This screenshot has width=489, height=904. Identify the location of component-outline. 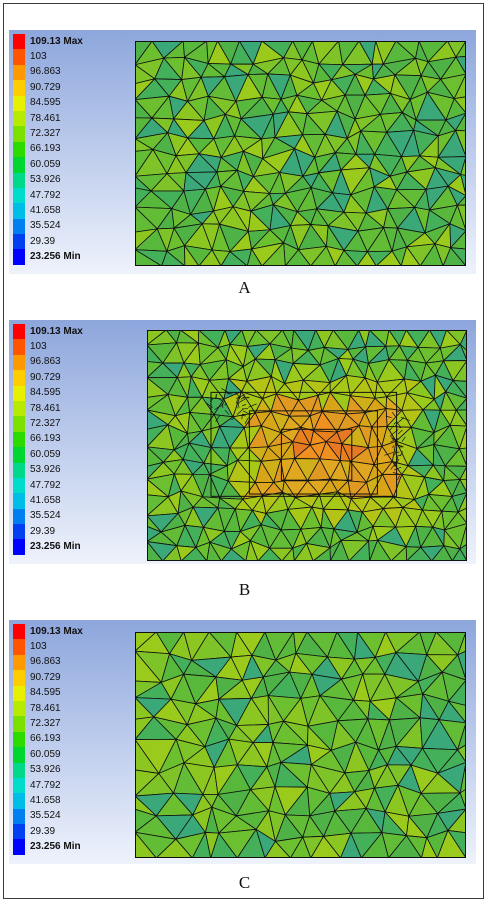
(307, 442).